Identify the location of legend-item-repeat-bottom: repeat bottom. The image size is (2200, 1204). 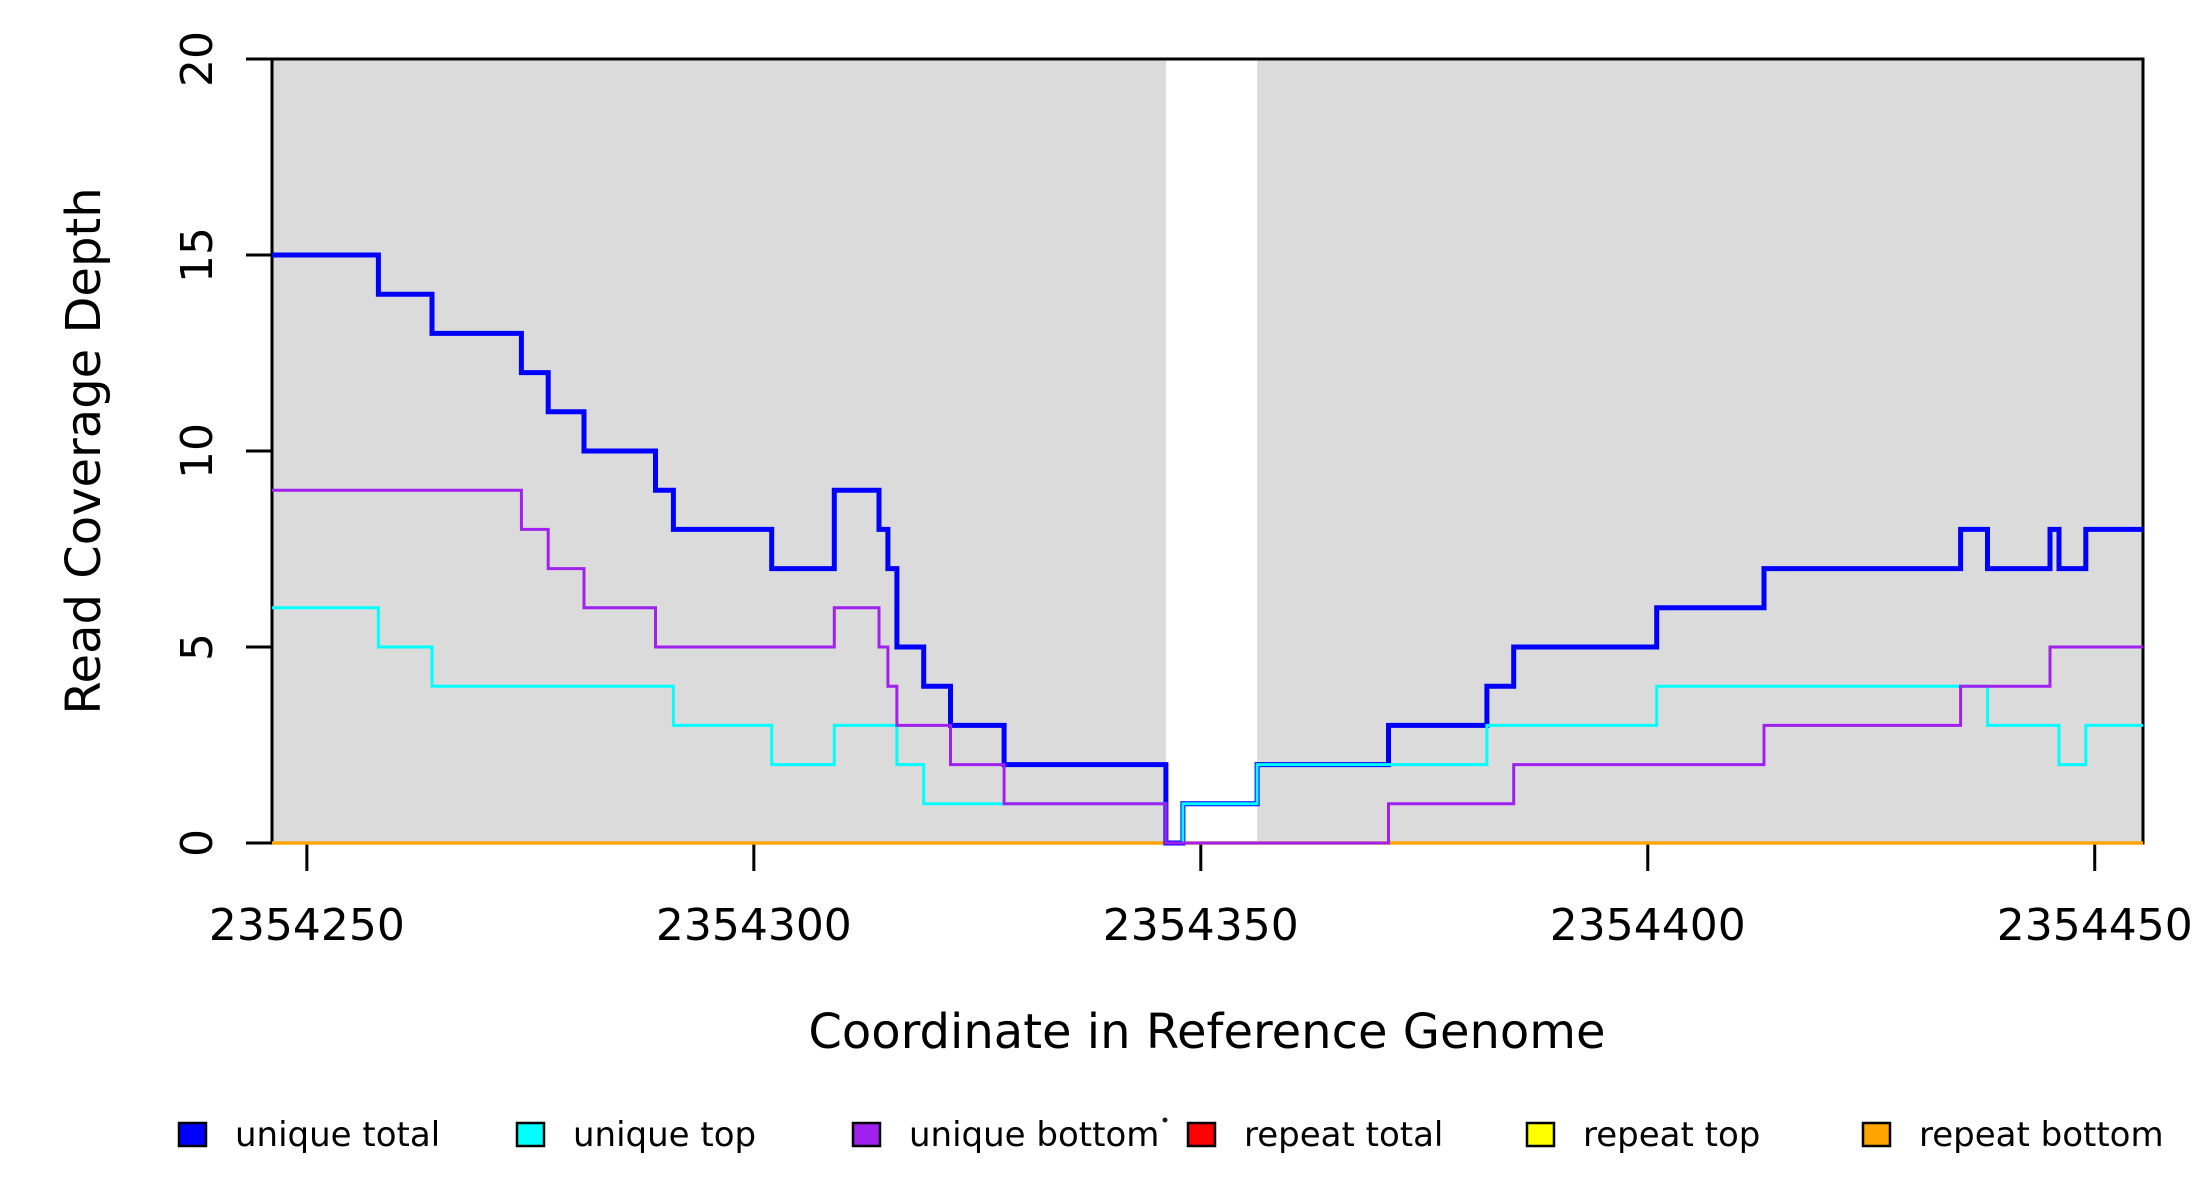
(2012, 1135).